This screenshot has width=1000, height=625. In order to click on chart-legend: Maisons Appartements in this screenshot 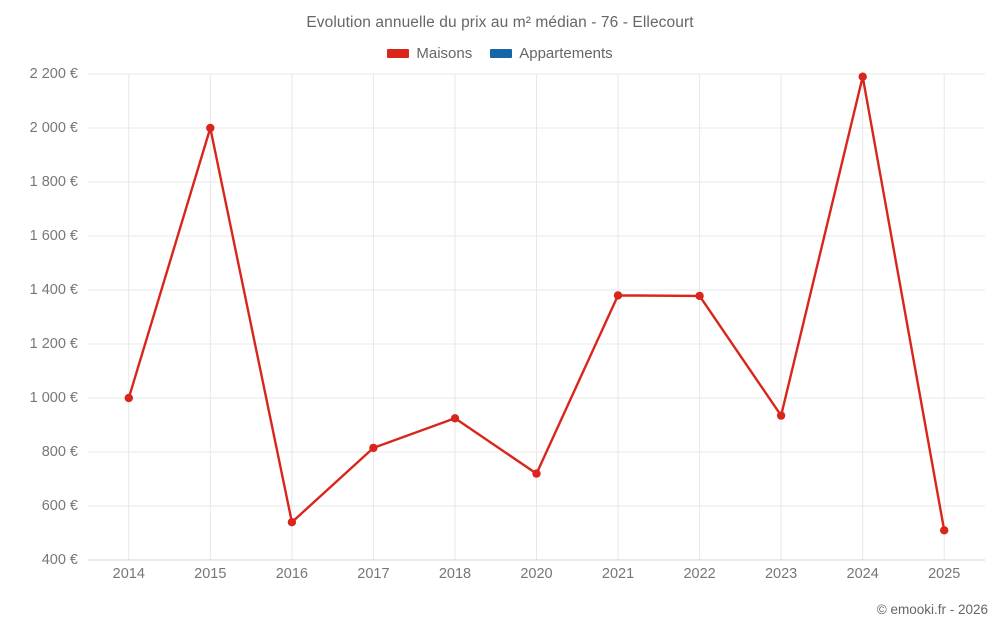, I will do `click(500, 53)`.